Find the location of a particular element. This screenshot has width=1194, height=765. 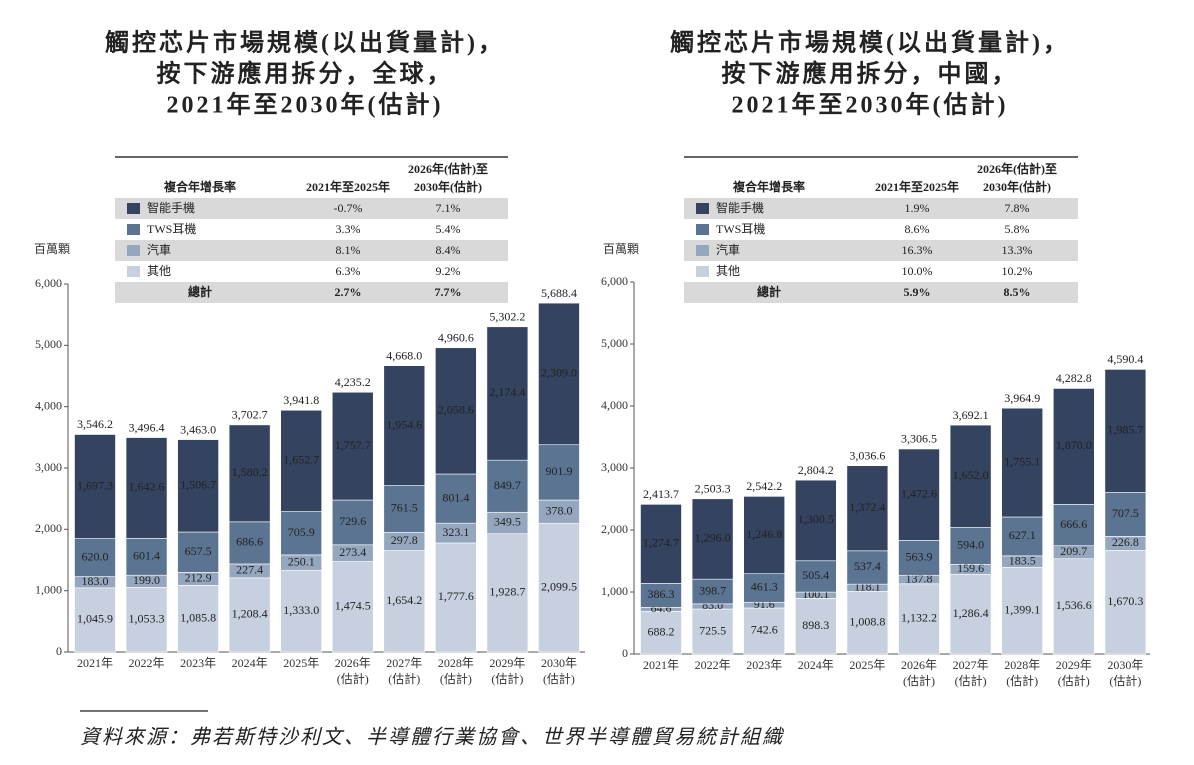

legend-label: 智能手機 is located at coordinates (171, 207).